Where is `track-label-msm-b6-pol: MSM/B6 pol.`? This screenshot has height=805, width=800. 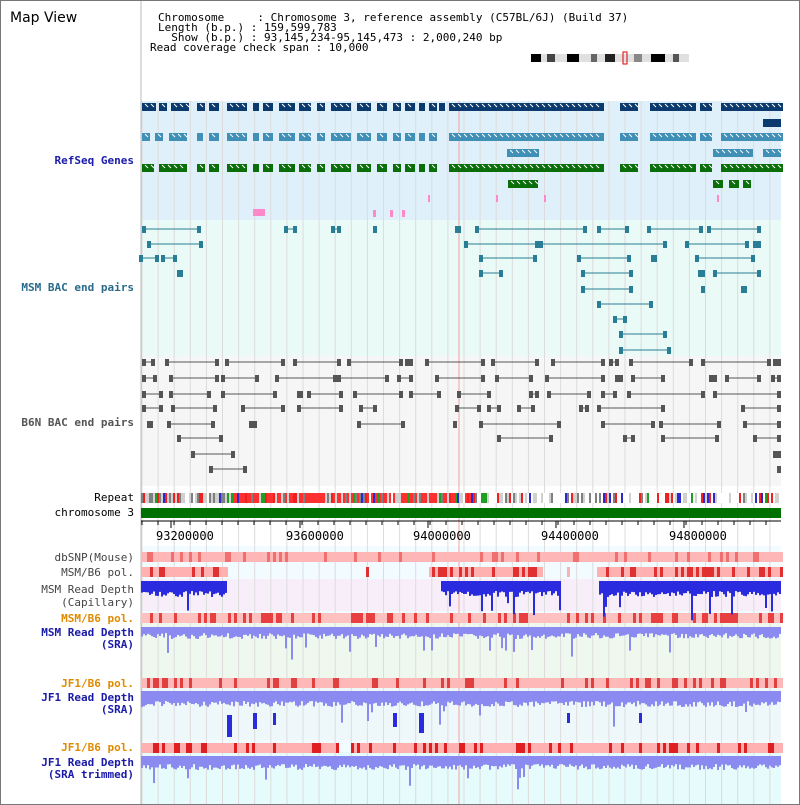
track-label-msm-b6-pol: MSM/B6 pol. is located at coordinates (97, 572).